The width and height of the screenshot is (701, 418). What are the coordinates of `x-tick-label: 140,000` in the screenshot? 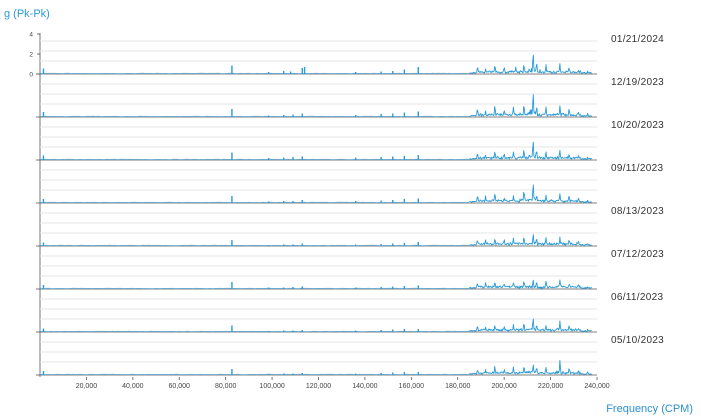 It's located at (364, 386).